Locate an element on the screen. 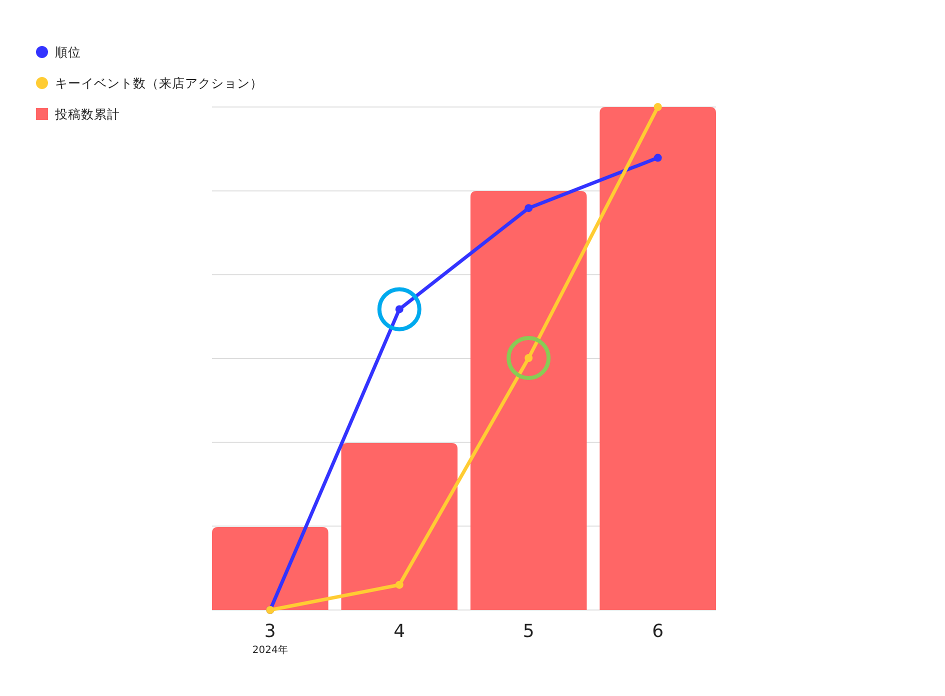 The image size is (945, 696). legend-label: キーイベント数（来店アクション） is located at coordinates (159, 83).